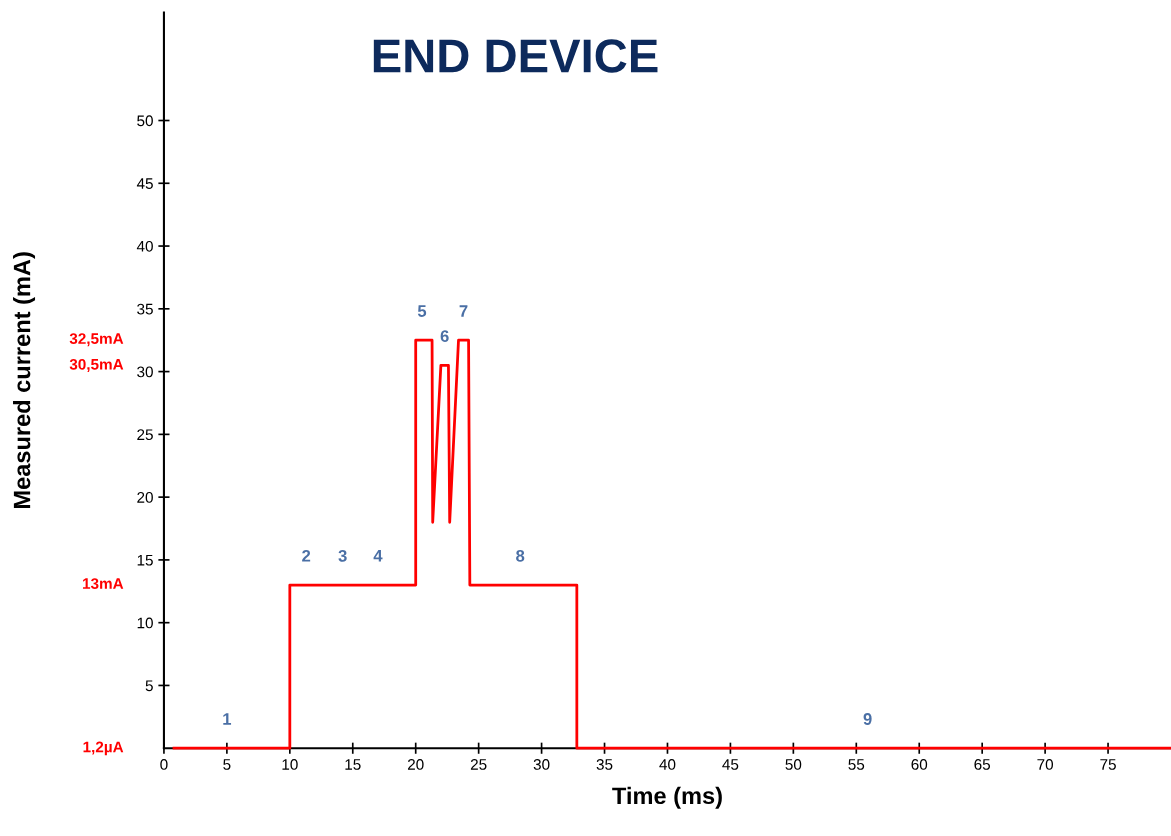 The width and height of the screenshot is (1171, 836). I want to click on x-tick-label: 25, so click(478, 764).